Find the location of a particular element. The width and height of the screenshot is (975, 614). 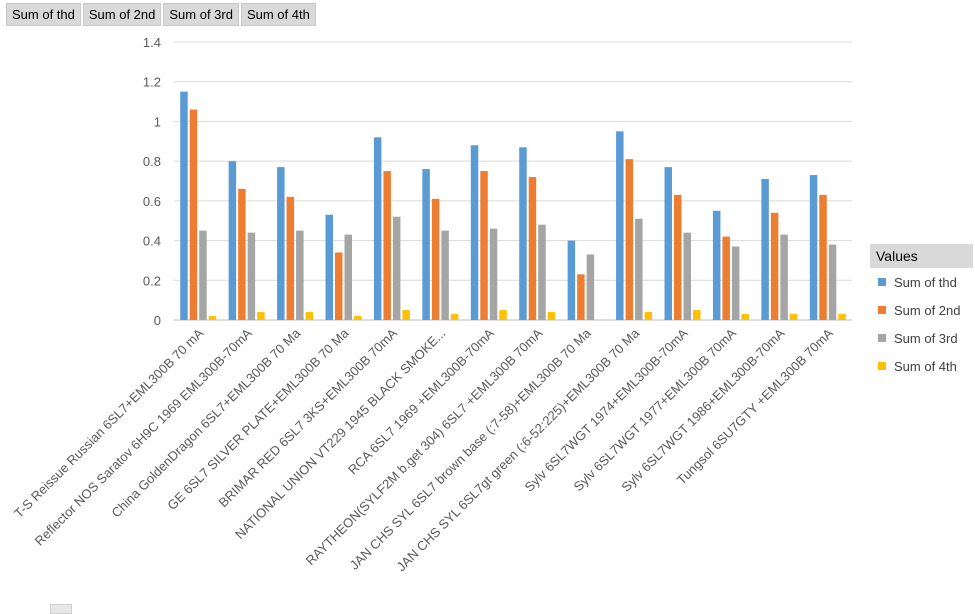

legend-swatch-2nd is located at coordinates (882, 310).